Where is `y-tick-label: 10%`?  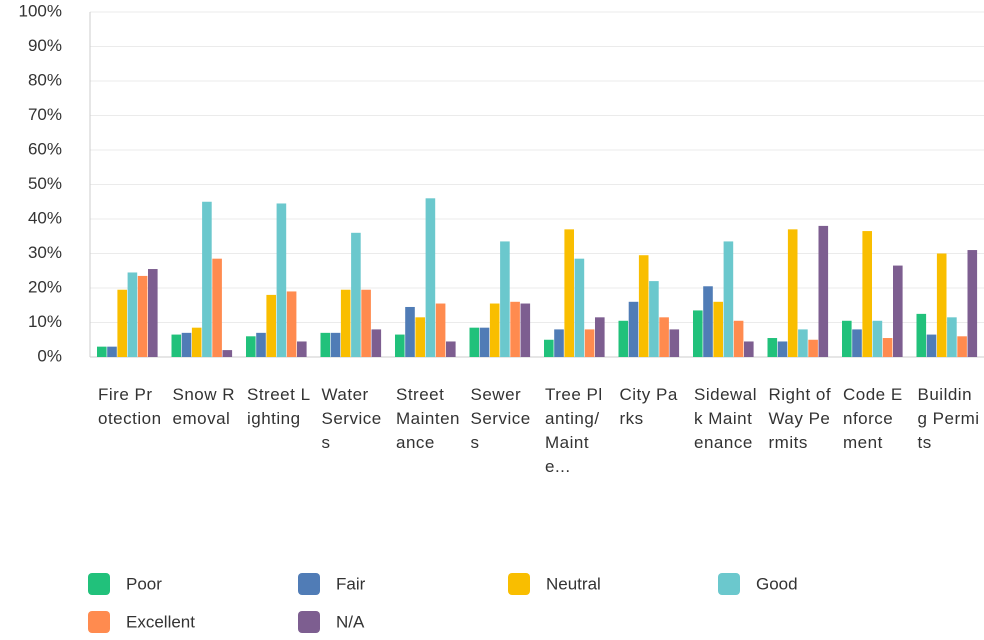
y-tick-label: 10% is located at coordinates (45, 321).